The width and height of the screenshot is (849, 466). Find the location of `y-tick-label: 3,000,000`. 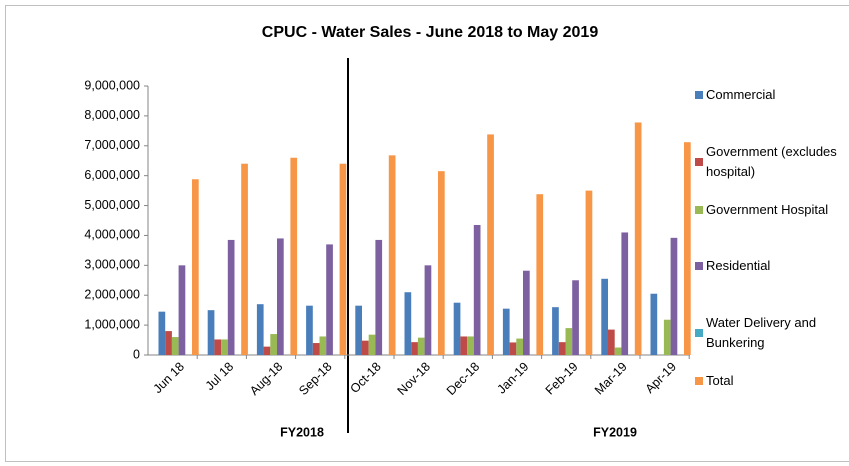

y-tick-label: 3,000,000 is located at coordinates (112, 265).